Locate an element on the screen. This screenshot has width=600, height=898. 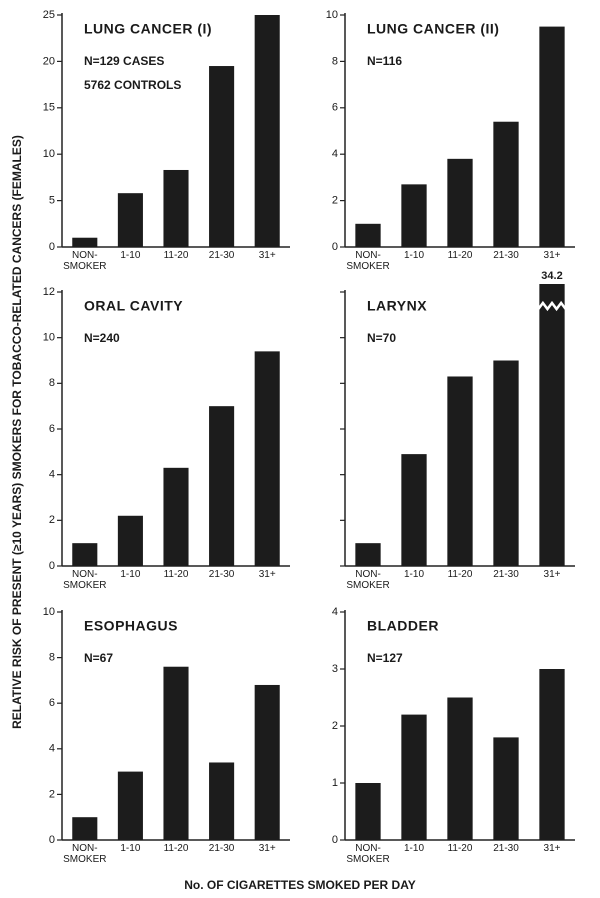
y-tick-label: 12 is located at coordinates (49, 292).